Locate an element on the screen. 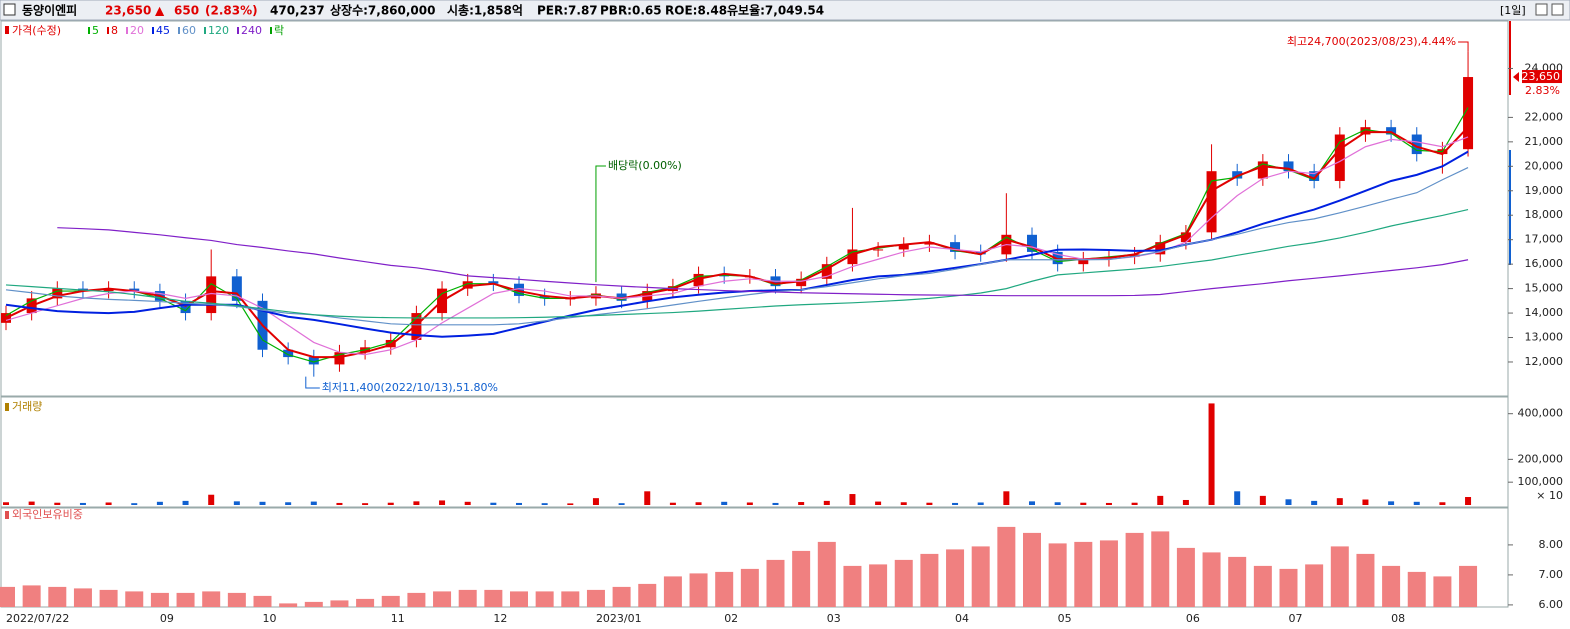 The image size is (1570, 629). y-tick-label: 100,000 is located at coordinates (1541, 481).